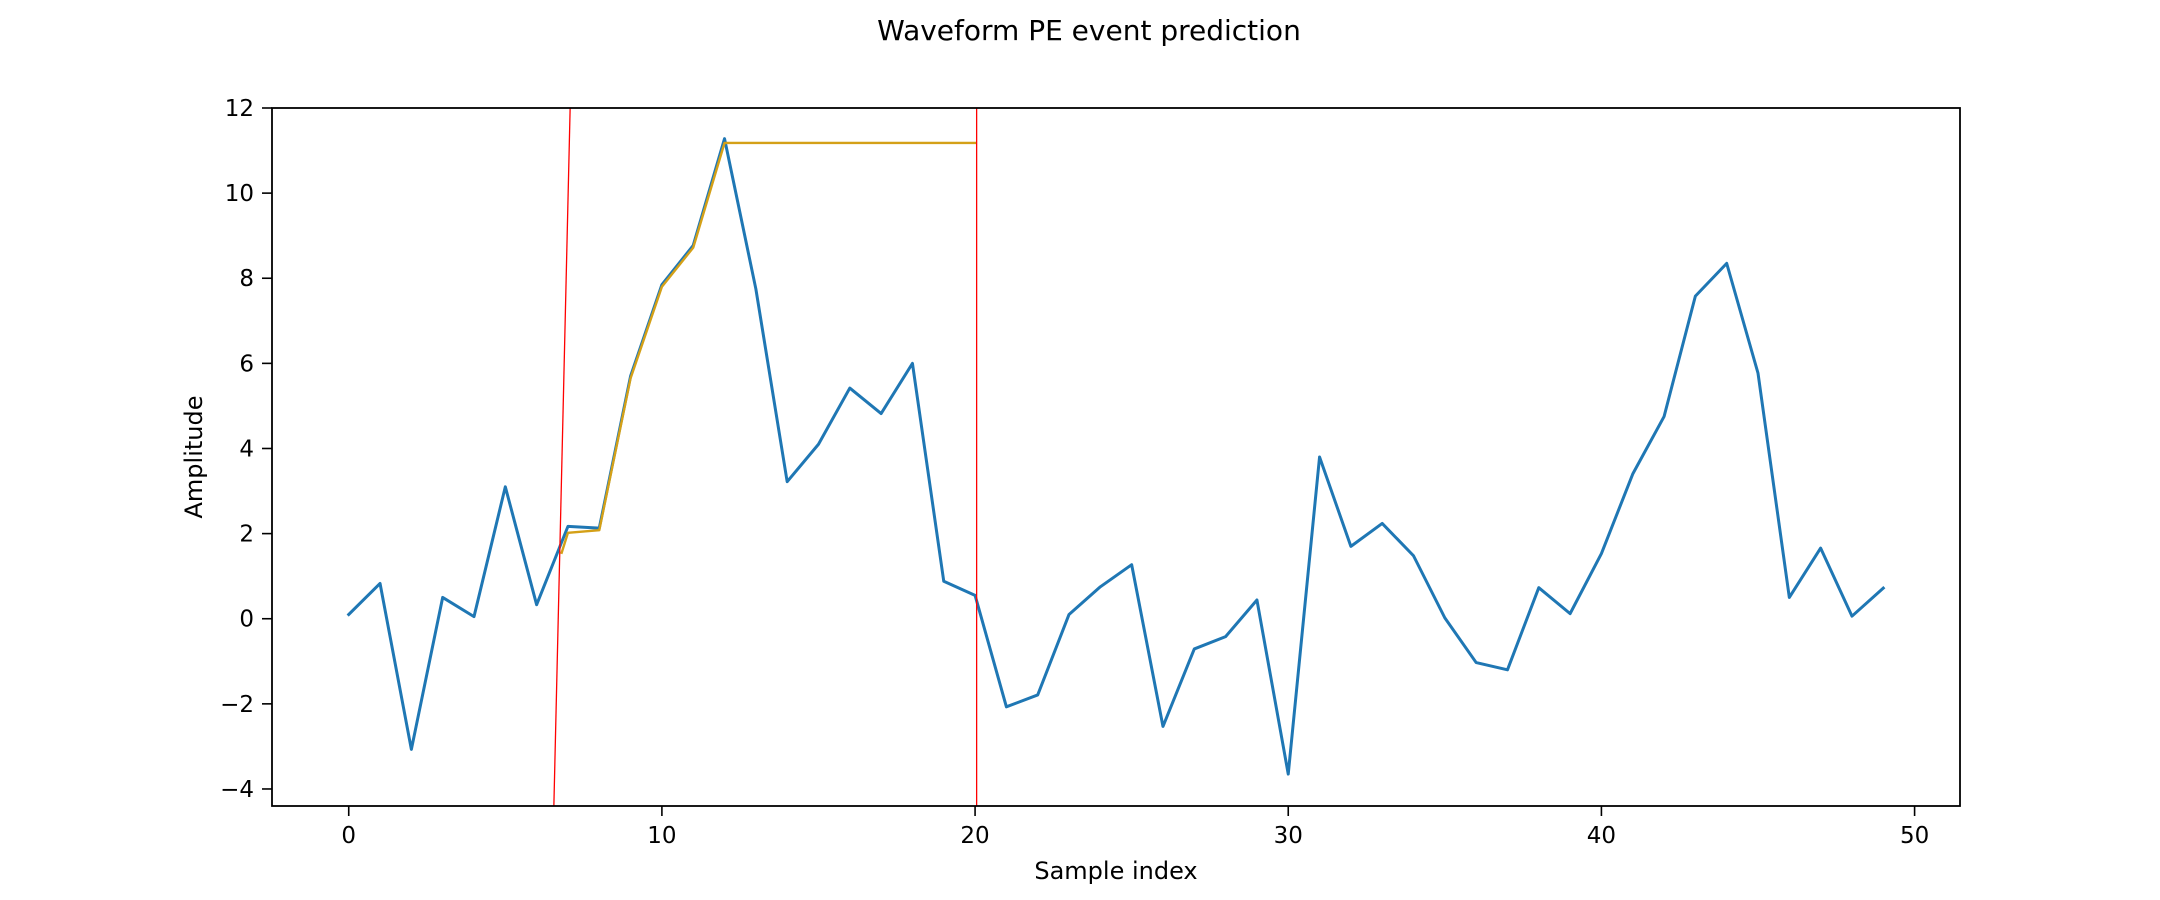  I want to click on x-tick-label: 20, so click(974, 836).